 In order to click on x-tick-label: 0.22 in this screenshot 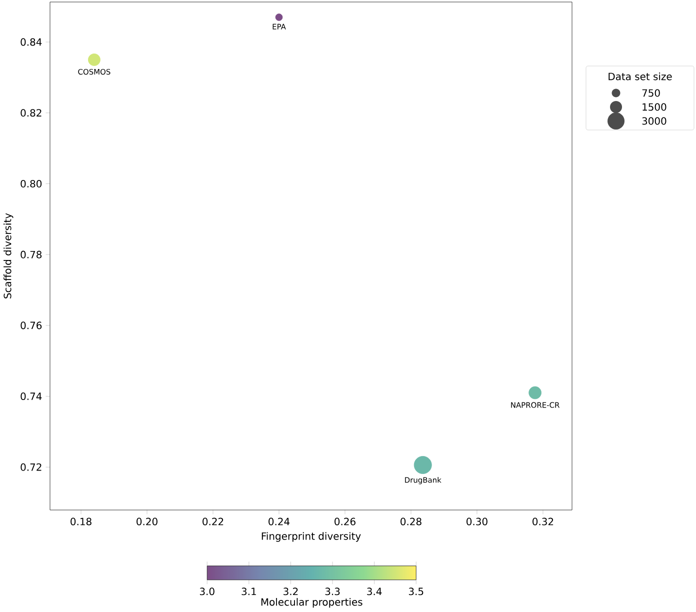, I will do `click(213, 522)`.